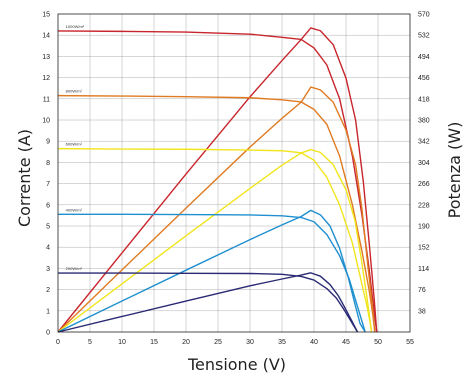  I want to click on x-tick-label: 10, so click(122, 342).